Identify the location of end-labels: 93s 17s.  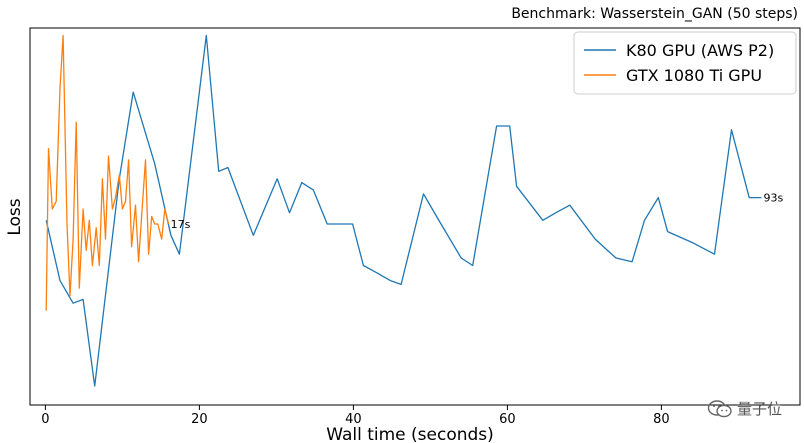
(477, 211).